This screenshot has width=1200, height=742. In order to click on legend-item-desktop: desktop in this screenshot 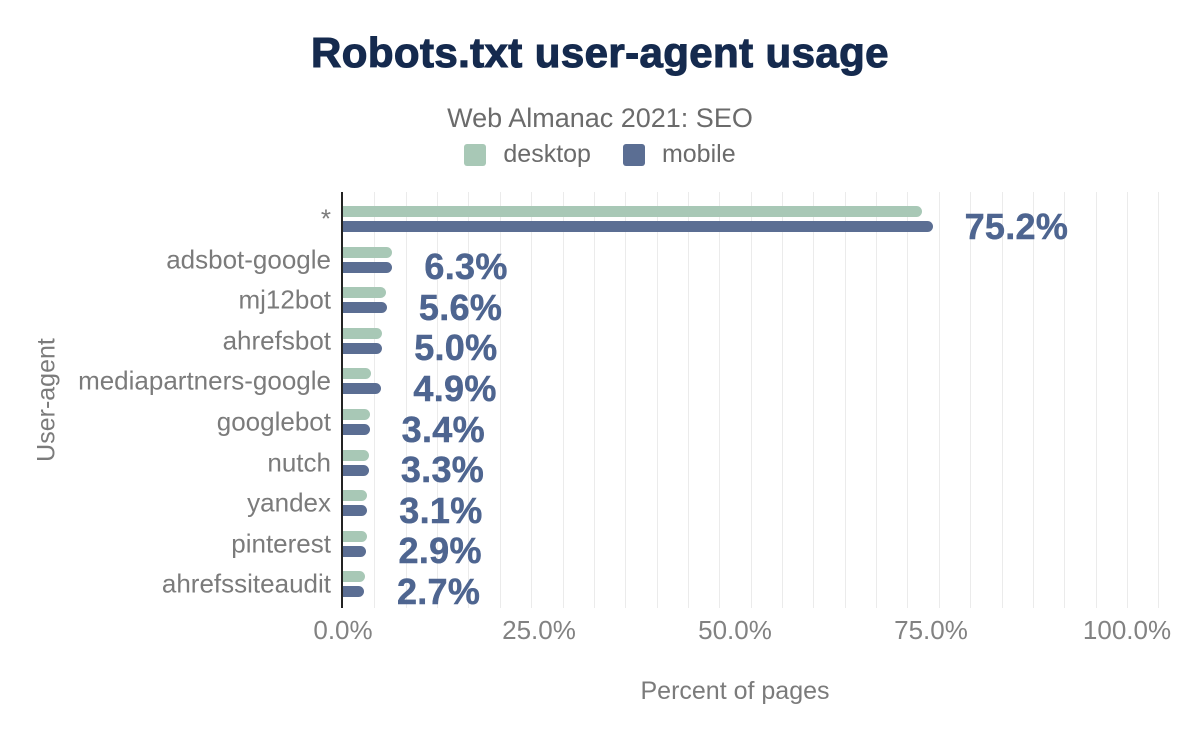, I will do `click(527, 154)`.